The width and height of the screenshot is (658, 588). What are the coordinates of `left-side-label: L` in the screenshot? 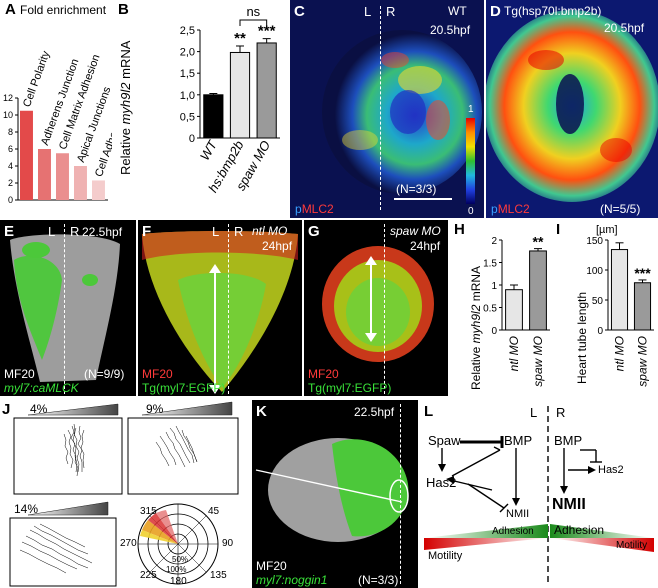 It's located at (216, 231).